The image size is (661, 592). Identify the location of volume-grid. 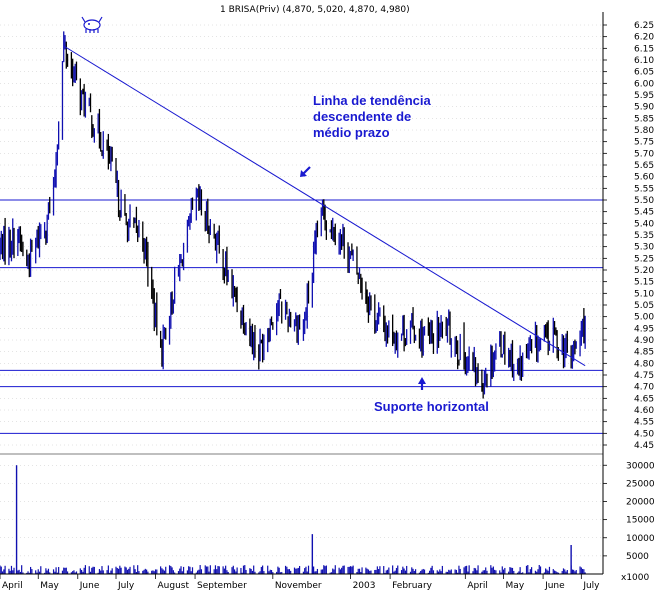
(301, 511).